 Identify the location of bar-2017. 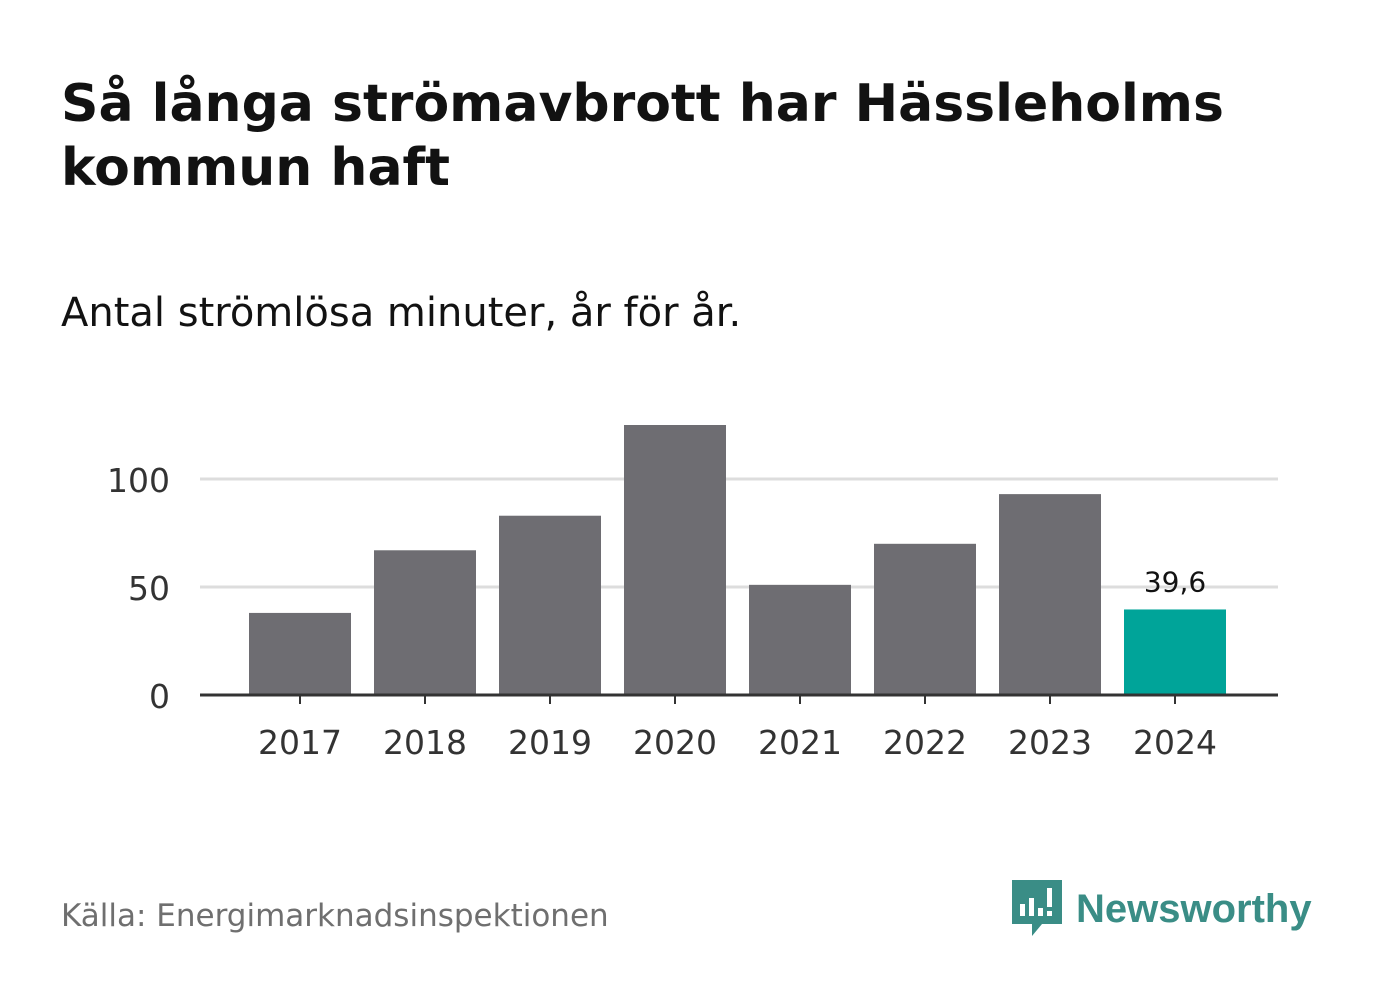
(300, 653).